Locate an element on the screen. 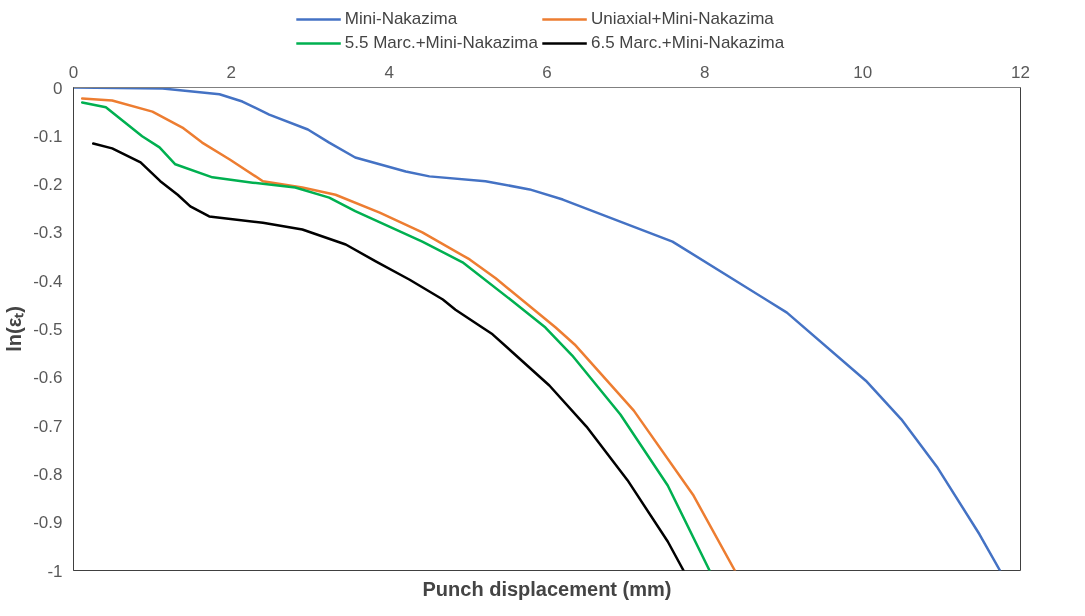  y-tick-label: -0.8 is located at coordinates (48, 474).